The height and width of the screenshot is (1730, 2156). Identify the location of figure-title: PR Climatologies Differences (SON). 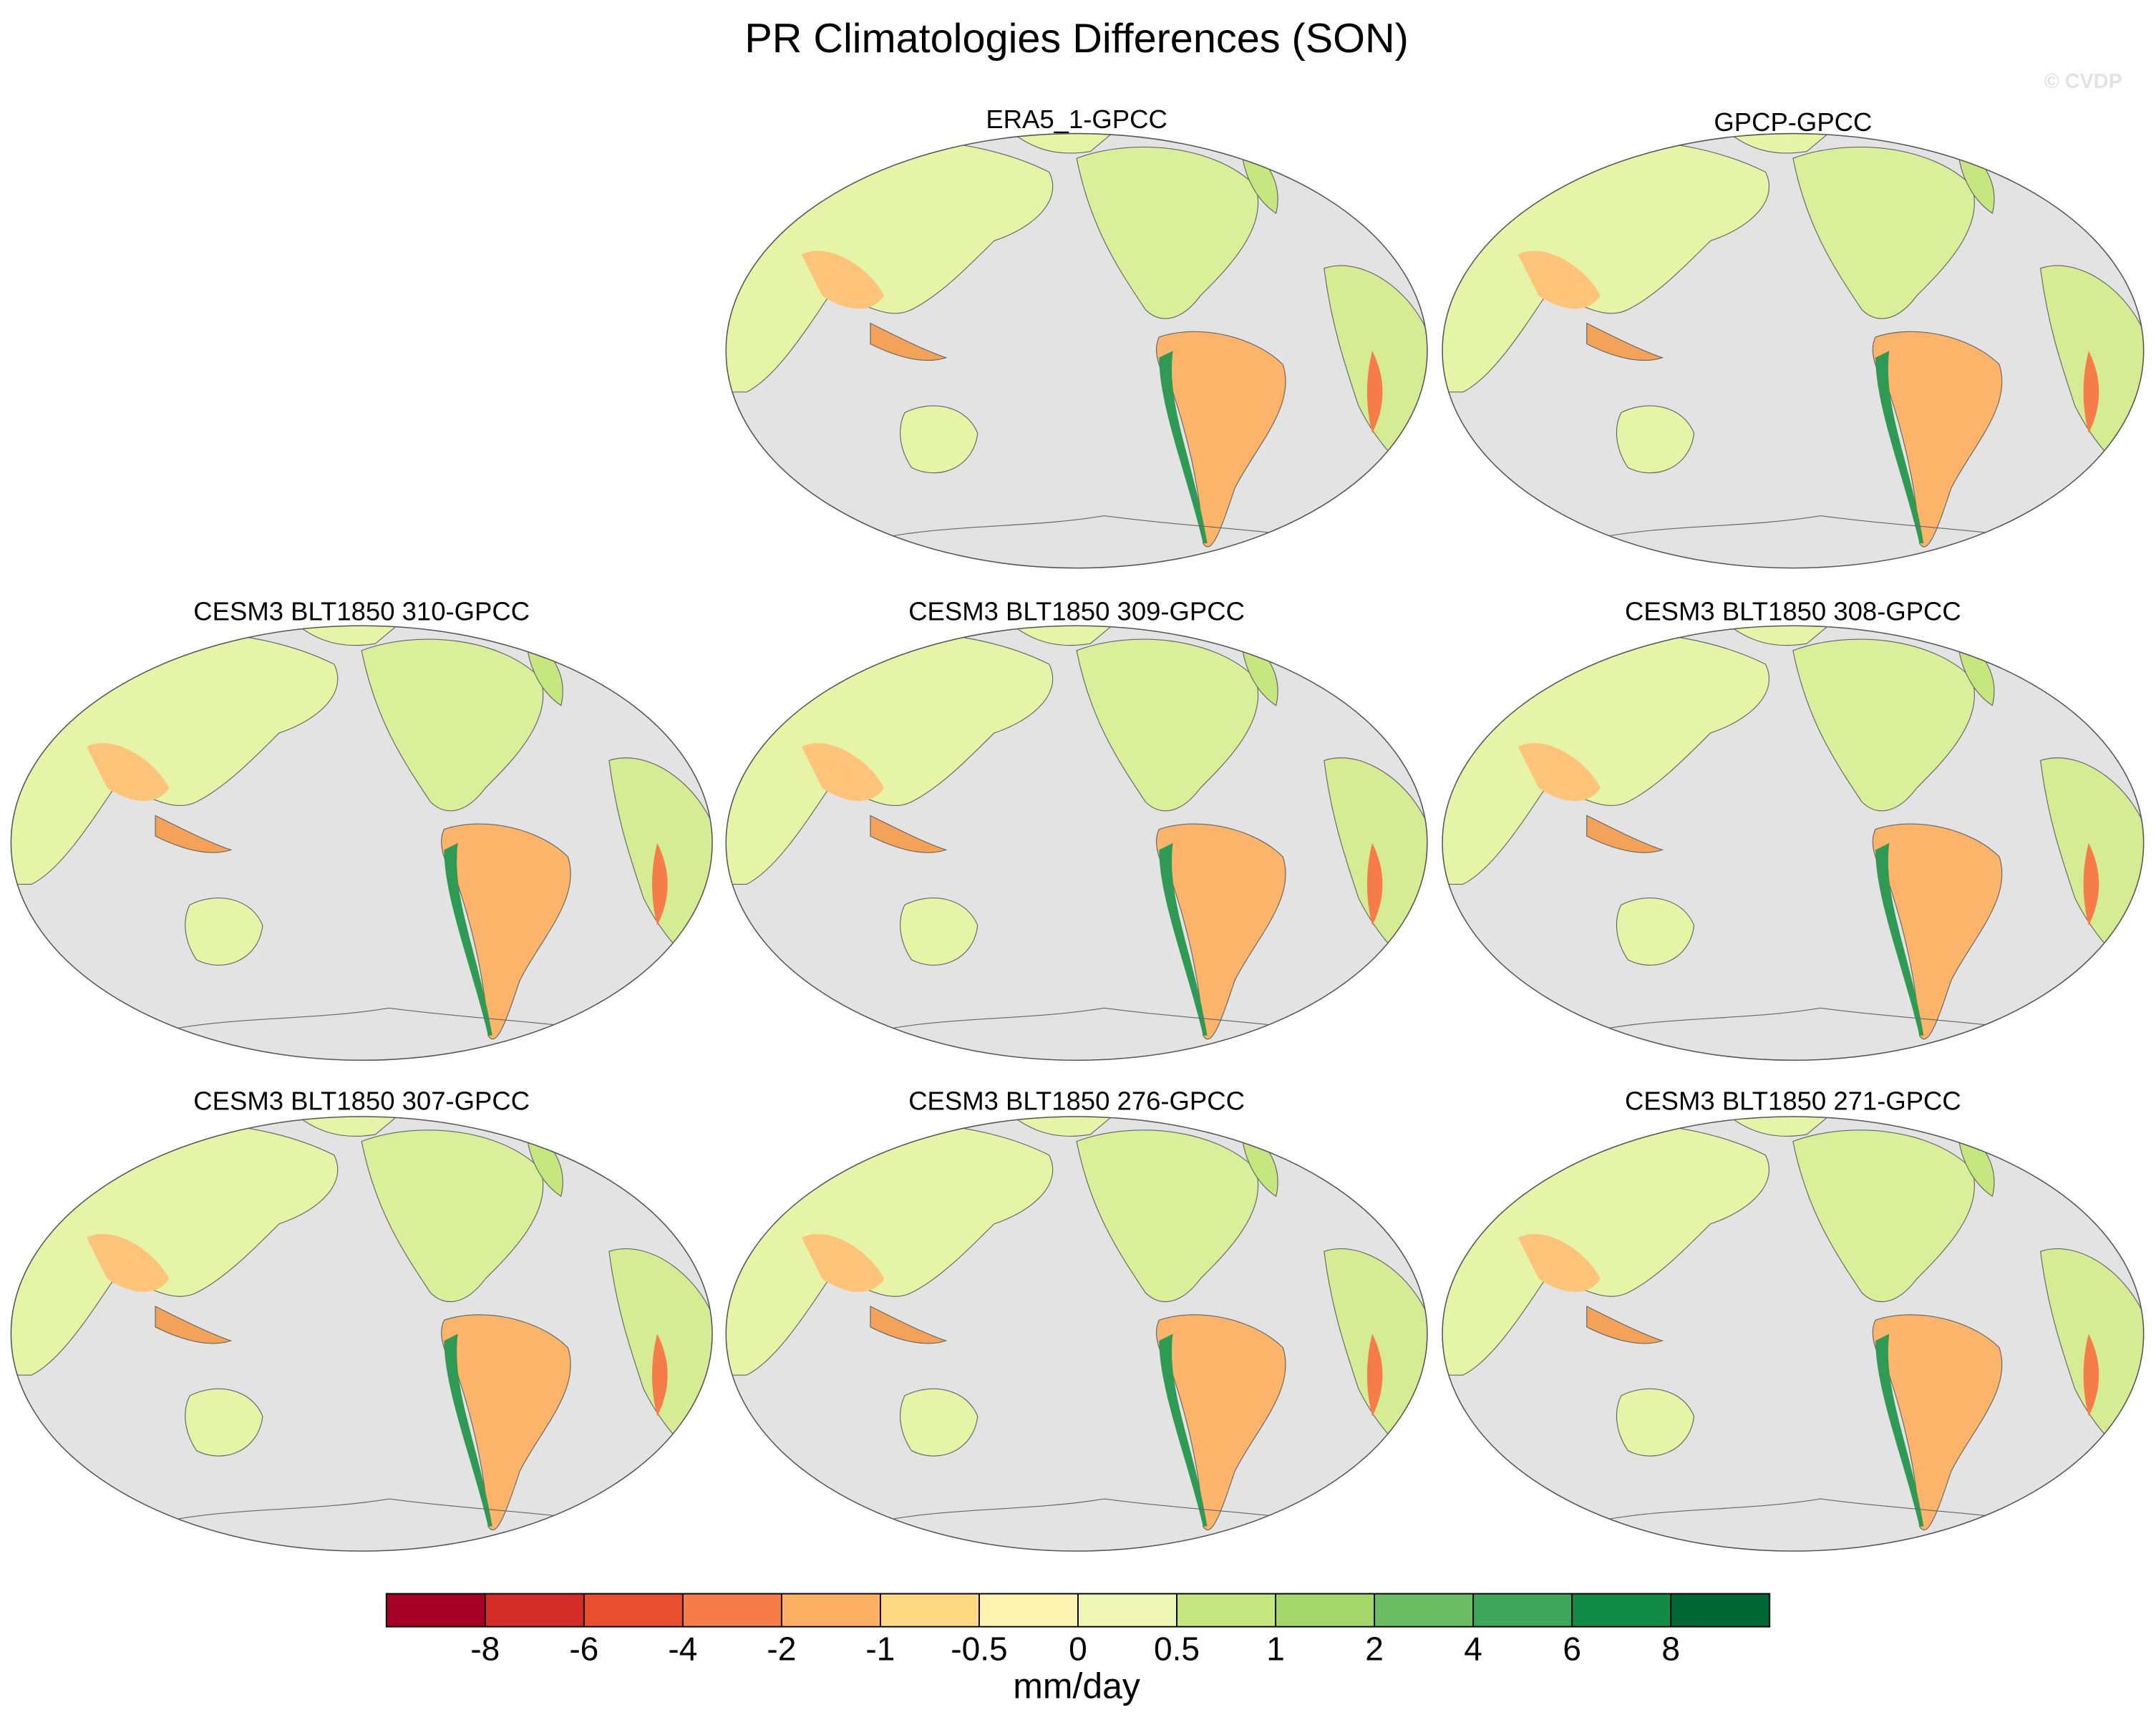
(1076, 39).